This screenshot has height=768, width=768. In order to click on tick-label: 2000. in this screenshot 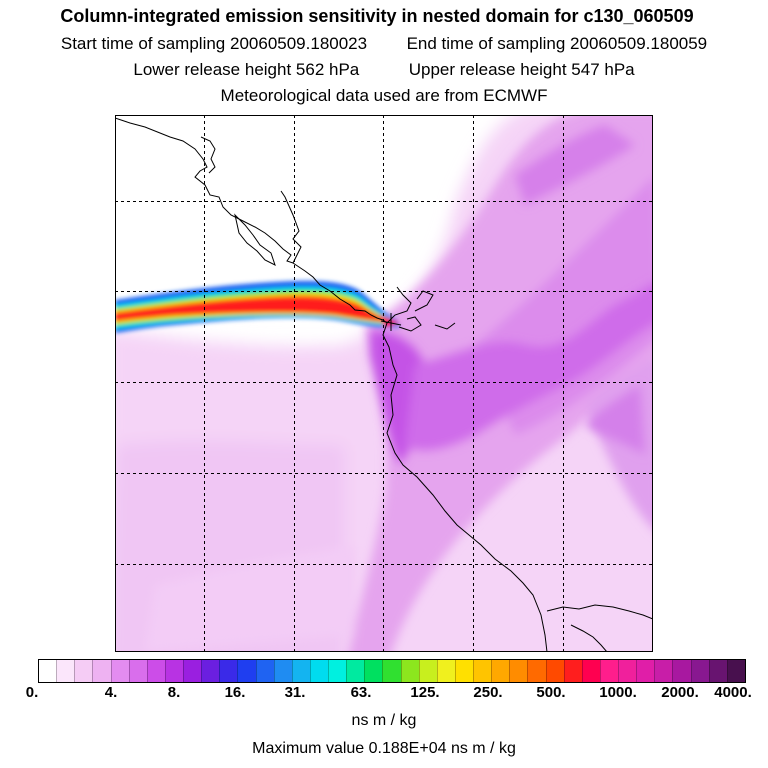, I will do `click(680, 692)`.